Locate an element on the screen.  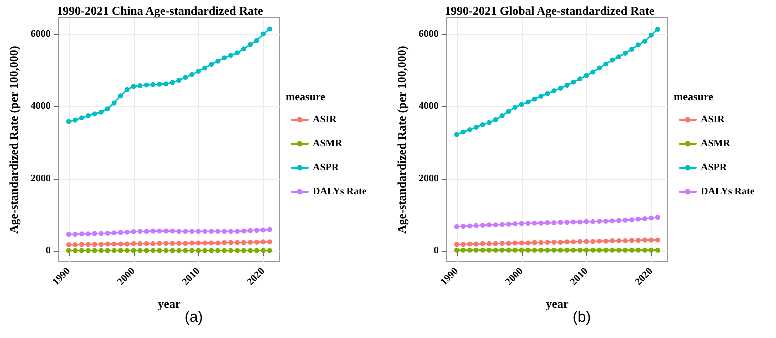
legend-label: ASMR is located at coordinates (328, 144).